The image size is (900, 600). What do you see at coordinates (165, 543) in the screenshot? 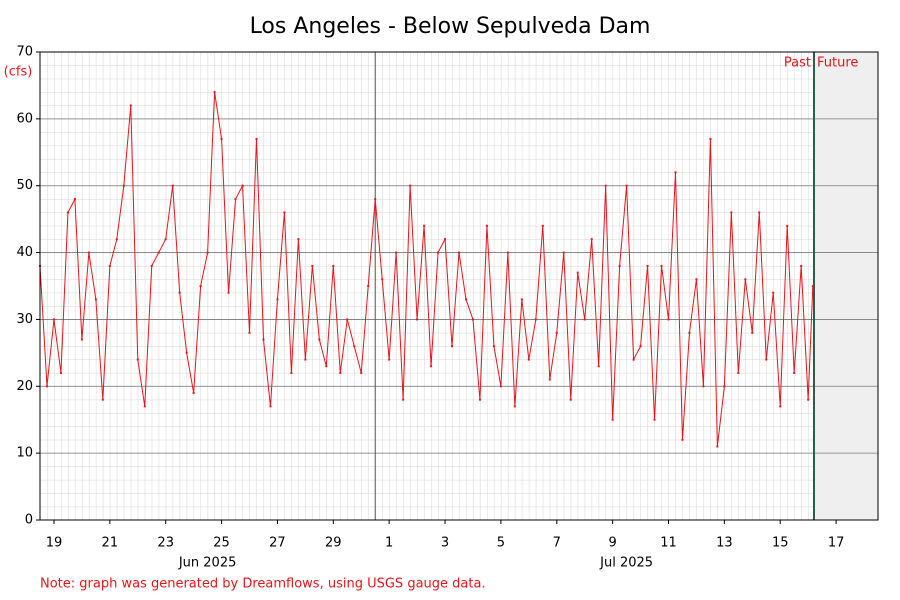
I see `x-tick-label: 23` at bounding box center [165, 543].